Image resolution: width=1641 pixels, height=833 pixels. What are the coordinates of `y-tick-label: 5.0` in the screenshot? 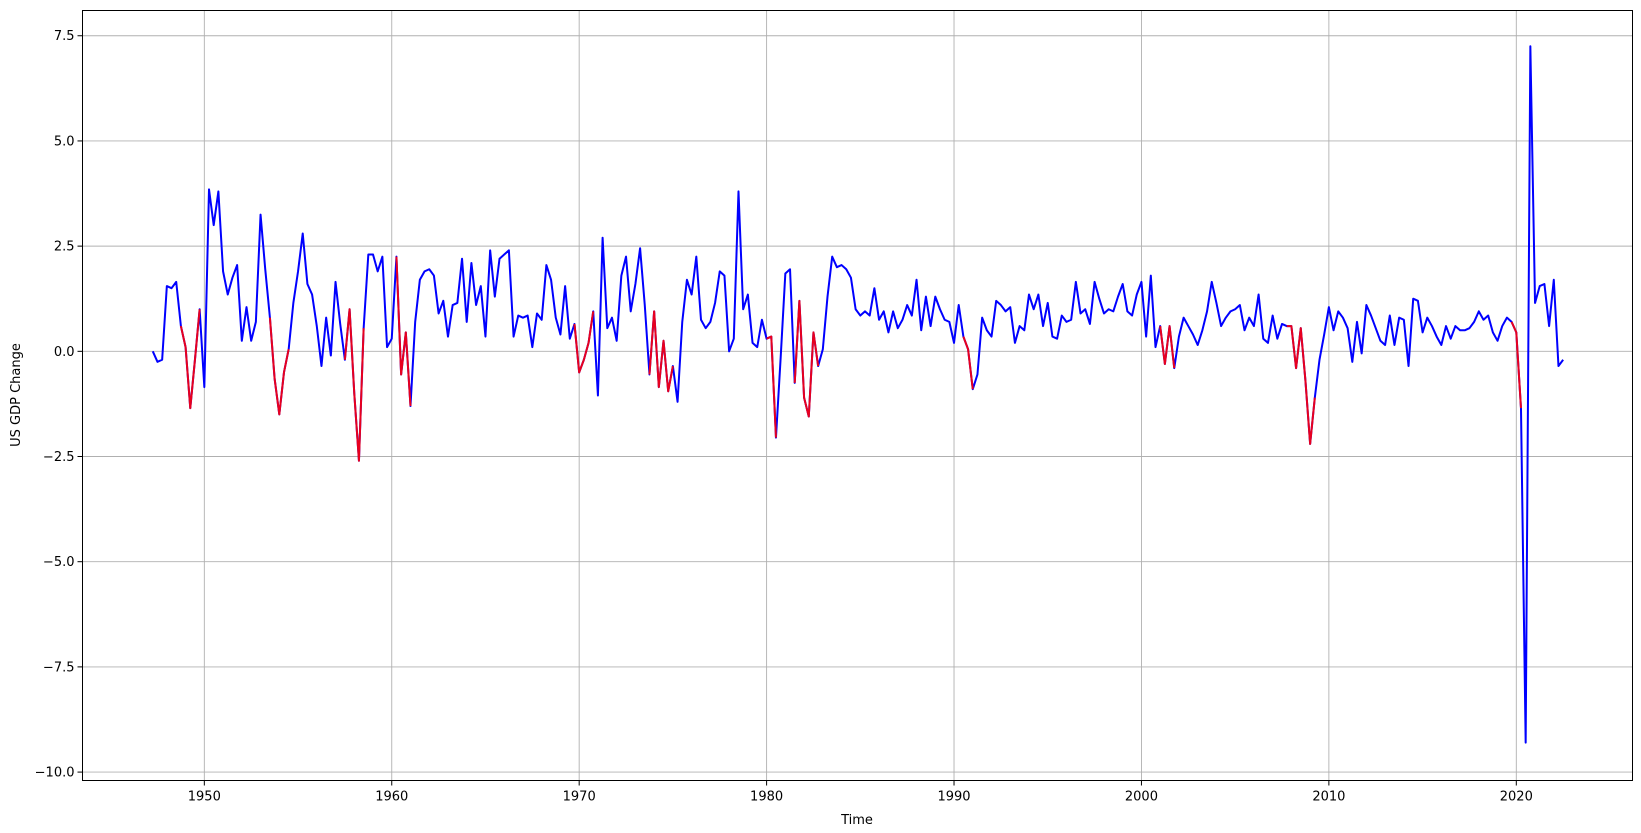 It's located at (64, 141).